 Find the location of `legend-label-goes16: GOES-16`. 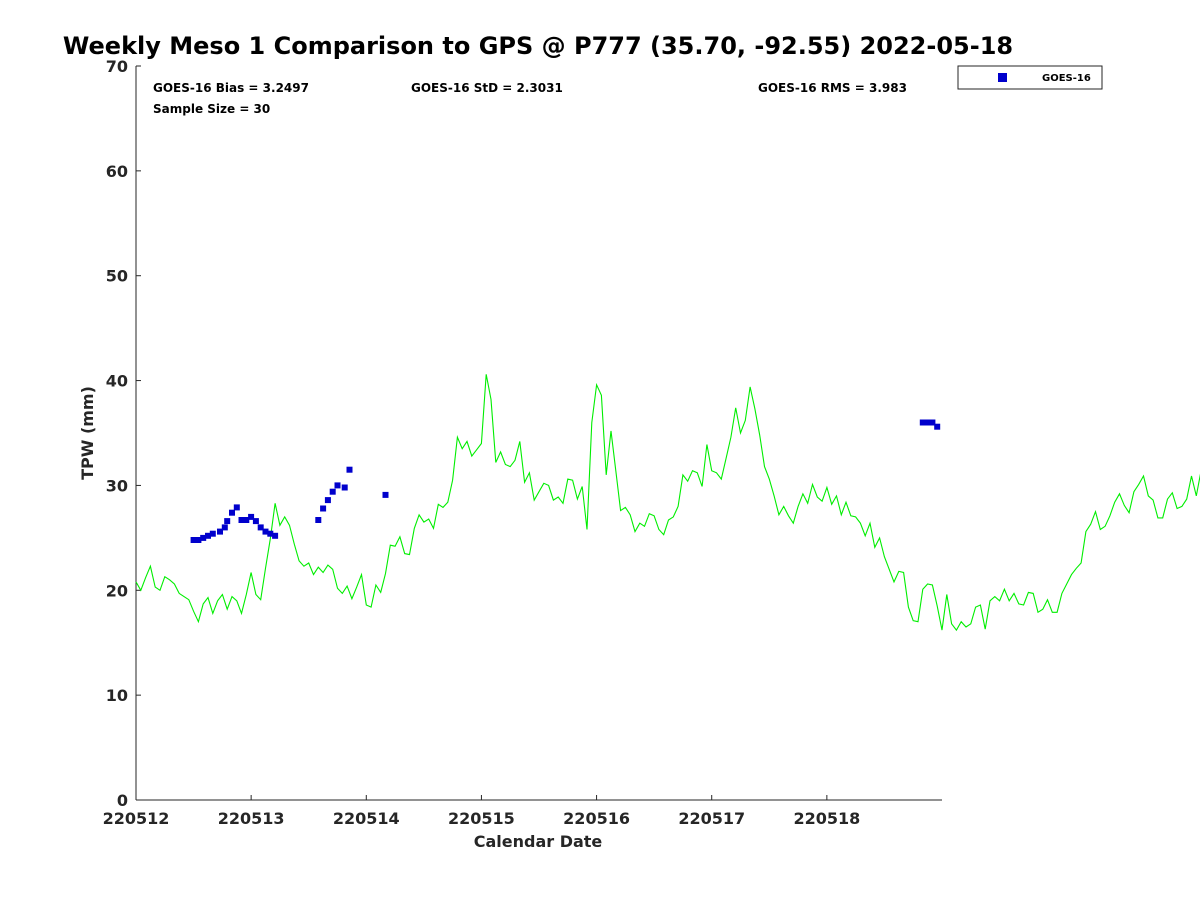

legend-label-goes16: GOES-16 is located at coordinates (1066, 78).